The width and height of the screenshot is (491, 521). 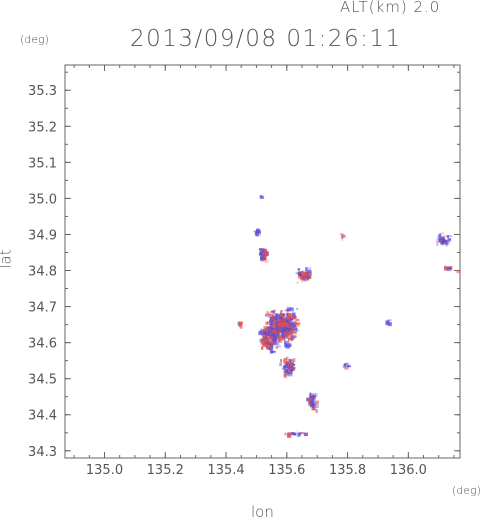 I want to click on x-tick-label: 135.6, so click(x=286, y=470).